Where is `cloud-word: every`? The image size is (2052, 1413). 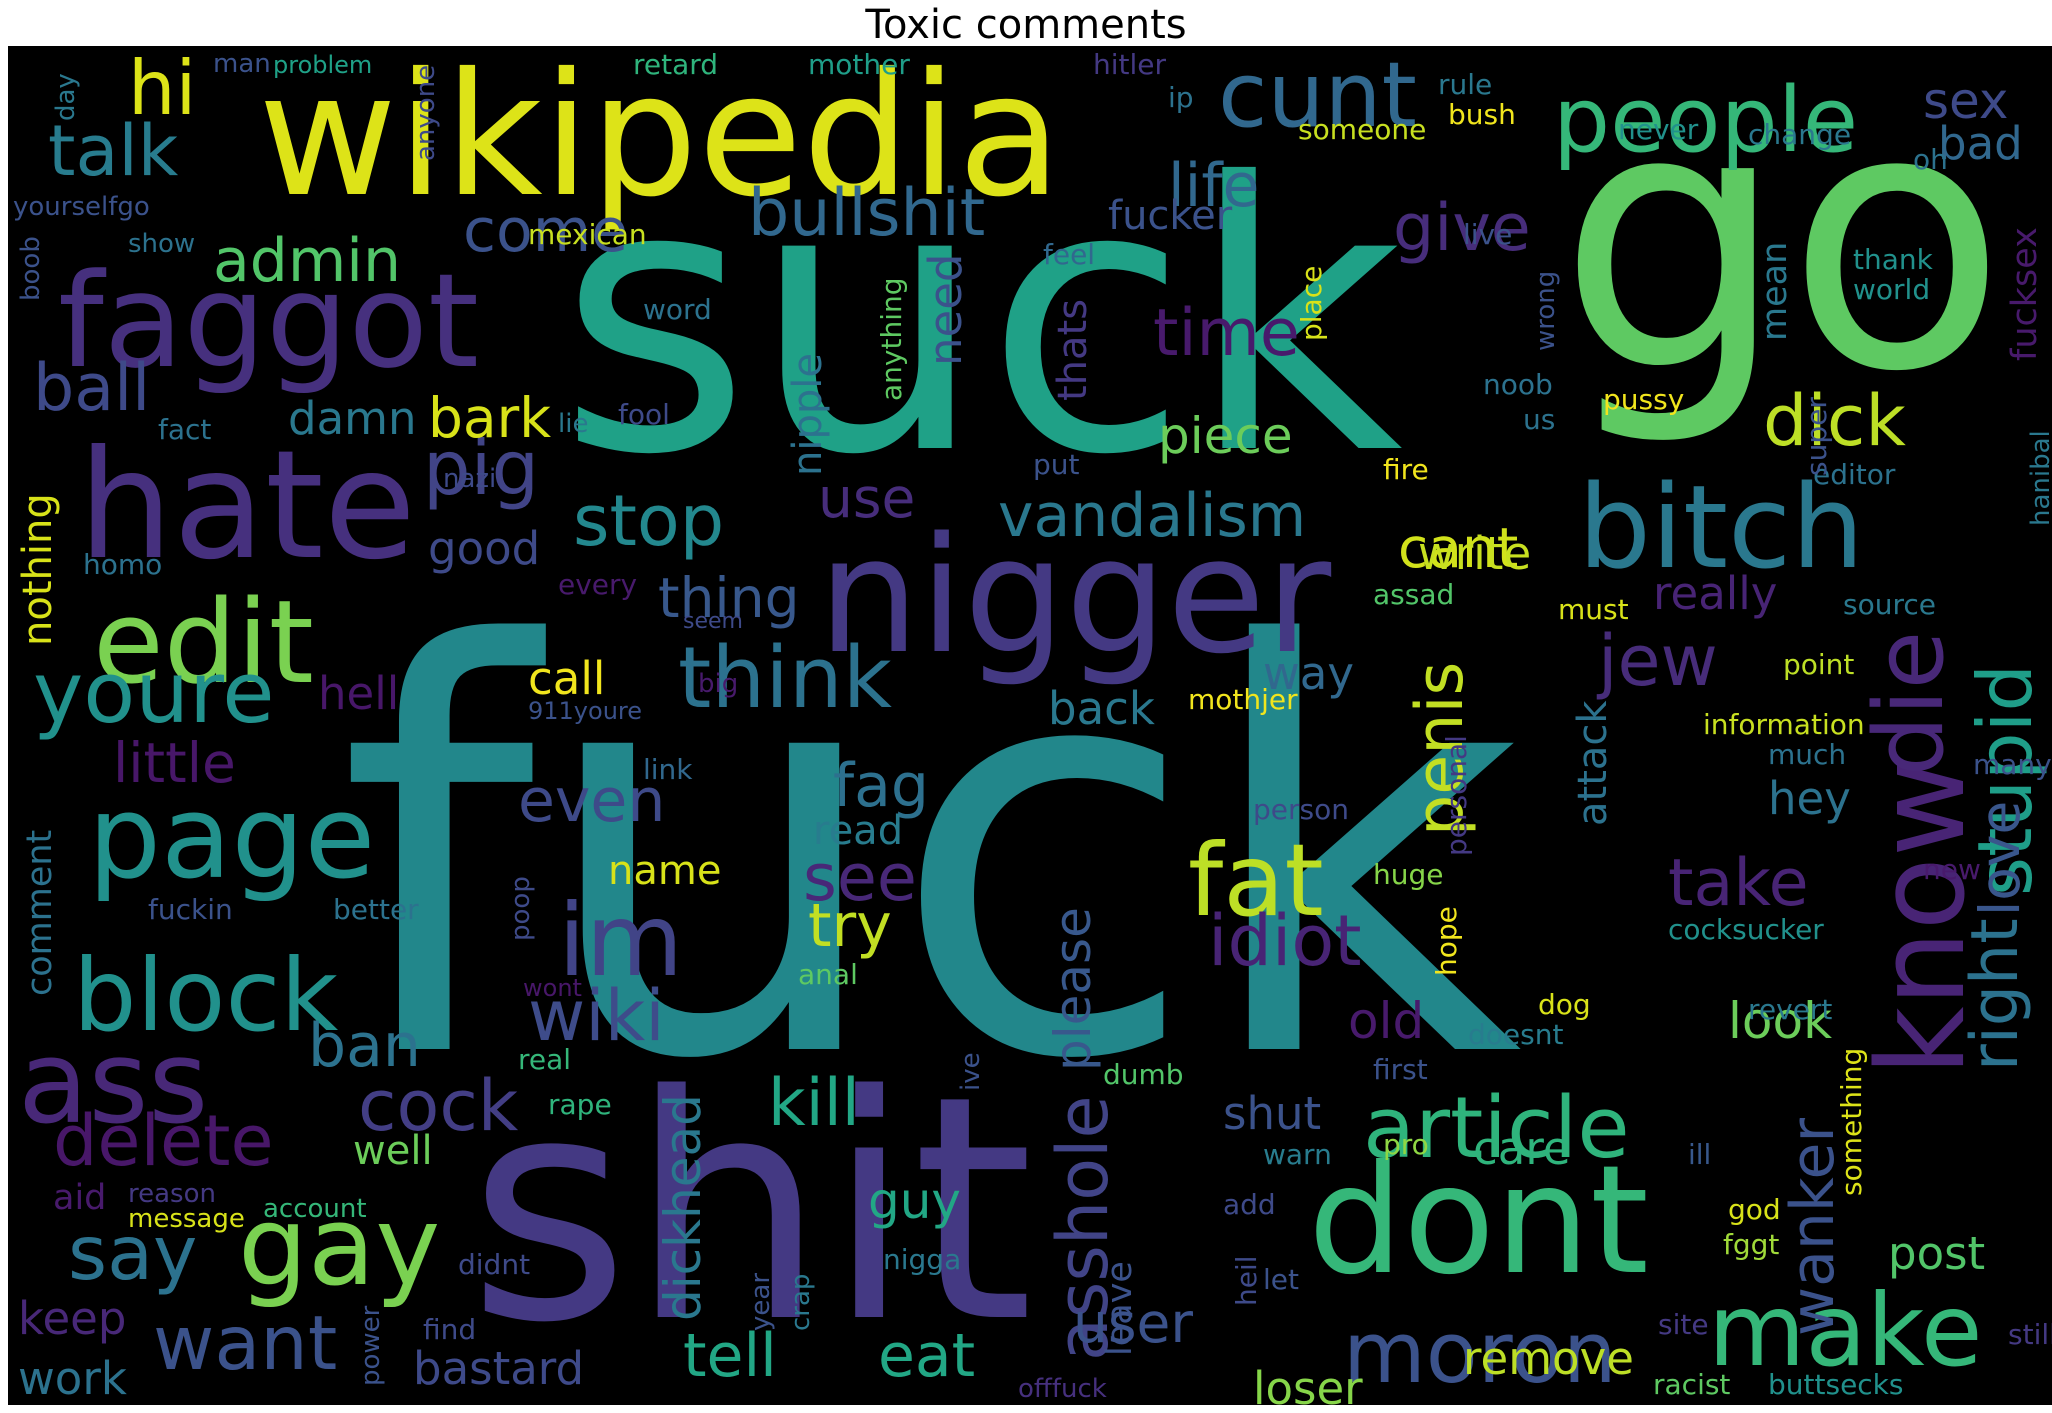 cloud-word: every is located at coordinates (598, 584).